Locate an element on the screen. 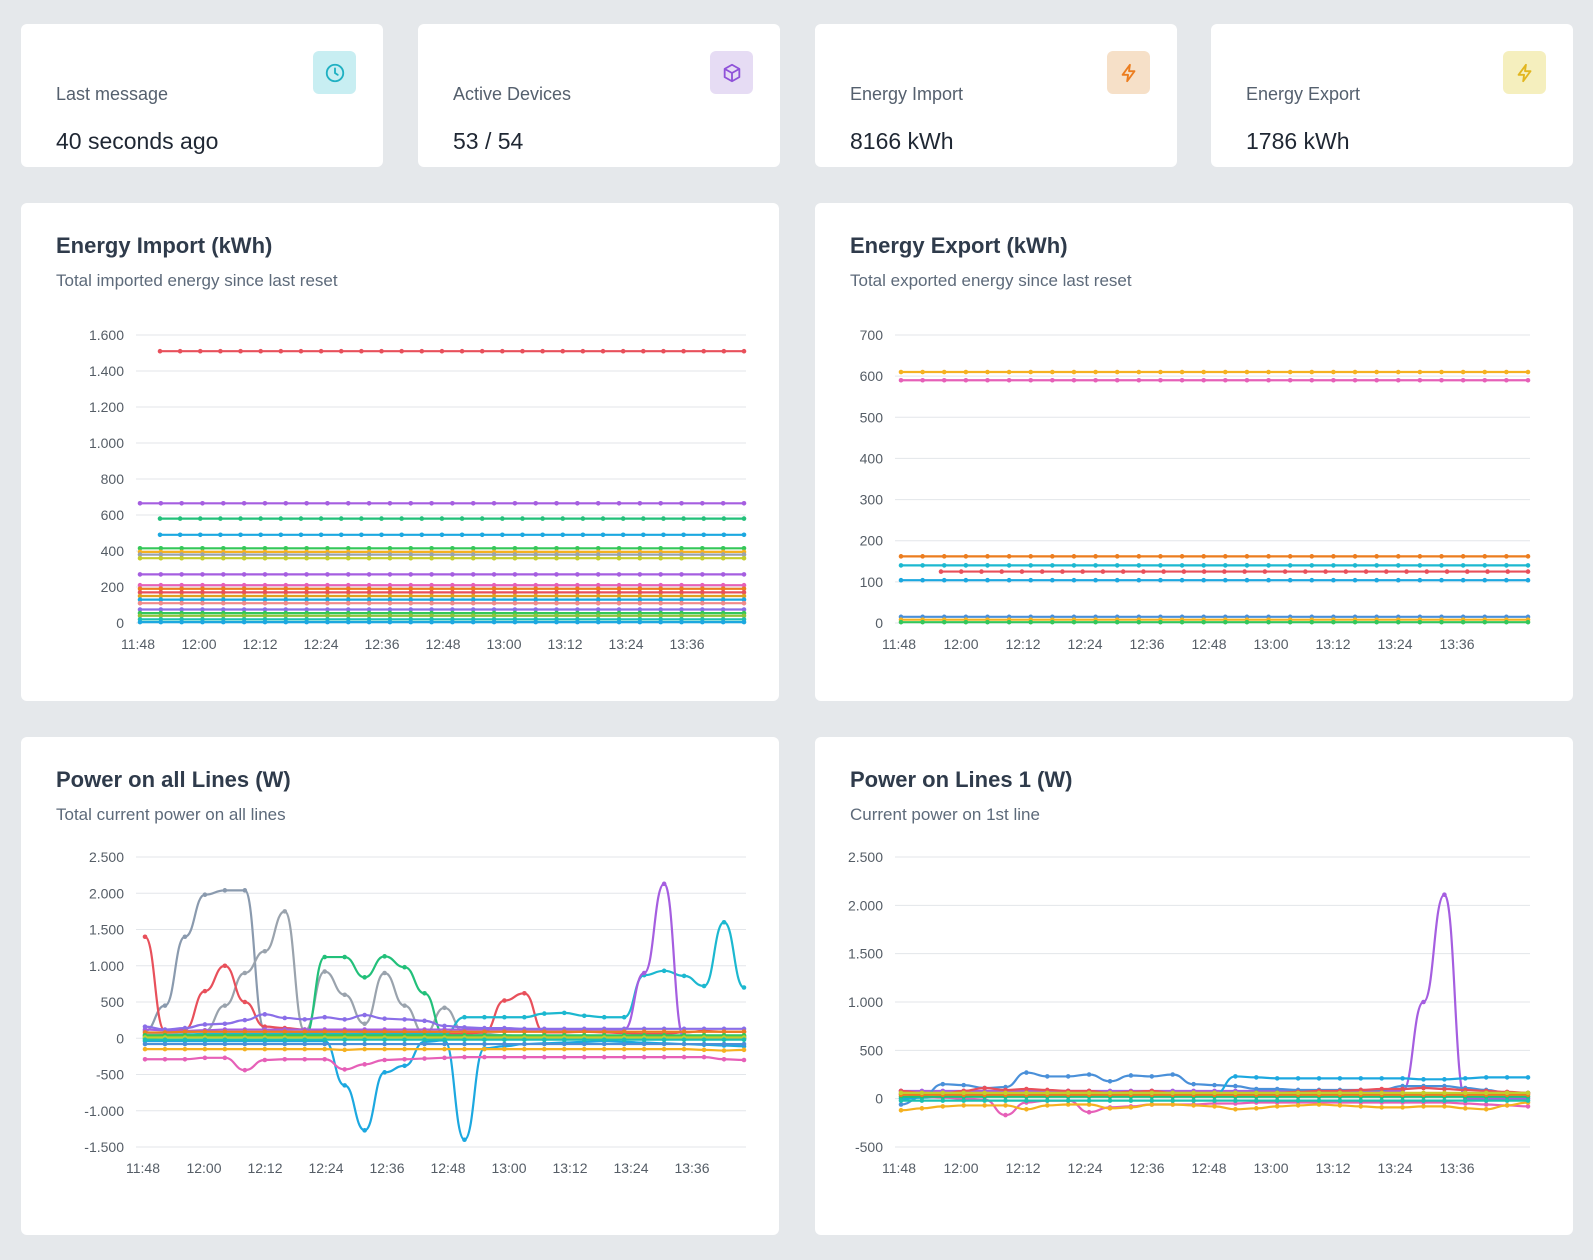 The width and height of the screenshot is (1593, 1260). chart-title: Power on Lines 1 (W) is located at coordinates (961, 779).